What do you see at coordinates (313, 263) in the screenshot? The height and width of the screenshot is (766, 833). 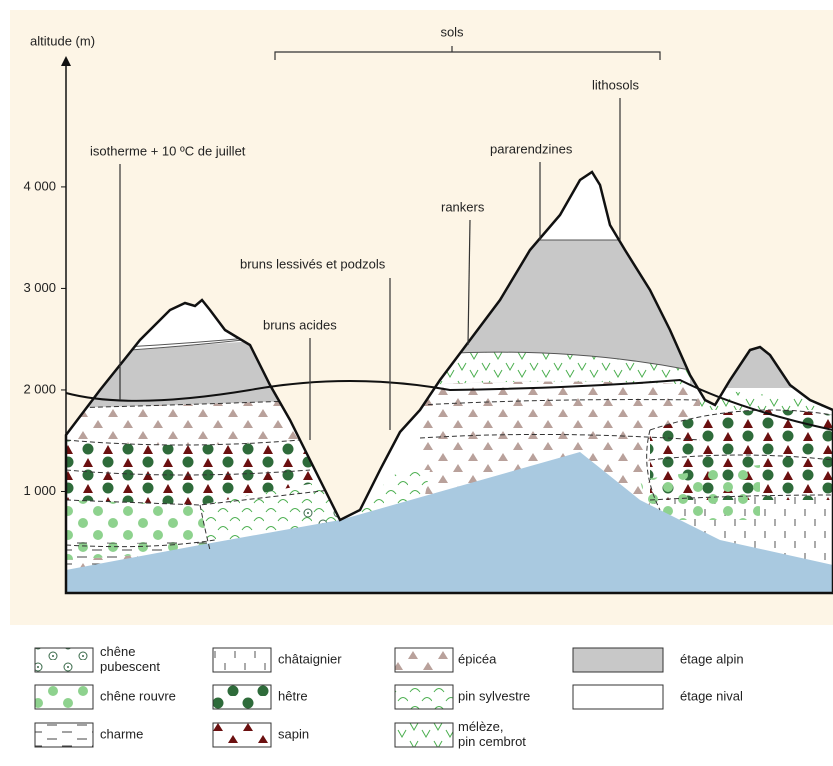 I see `annotation: bruns lessivés et podzols` at bounding box center [313, 263].